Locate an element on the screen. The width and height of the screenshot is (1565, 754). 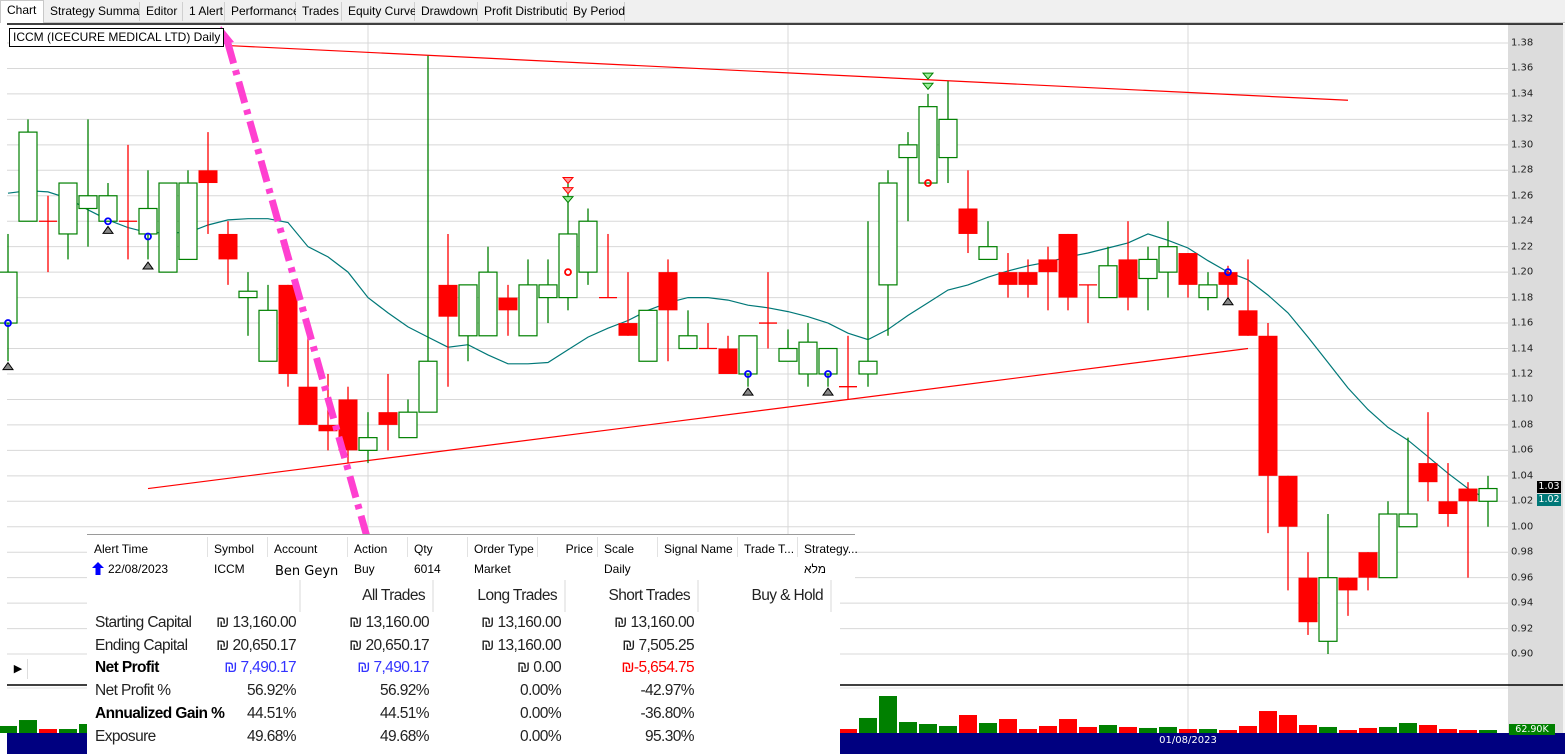
play-button: ▶ is located at coordinates (18, 669).